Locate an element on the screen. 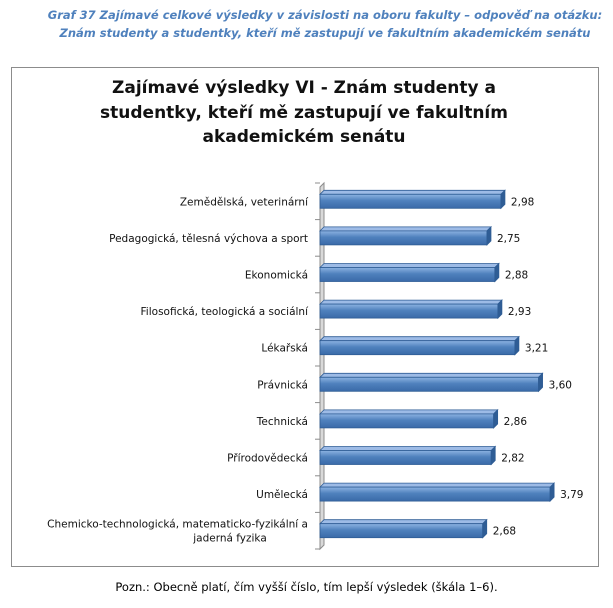 This screenshot has height=608, width=613. data-label: 3,79 is located at coordinates (571, 495).